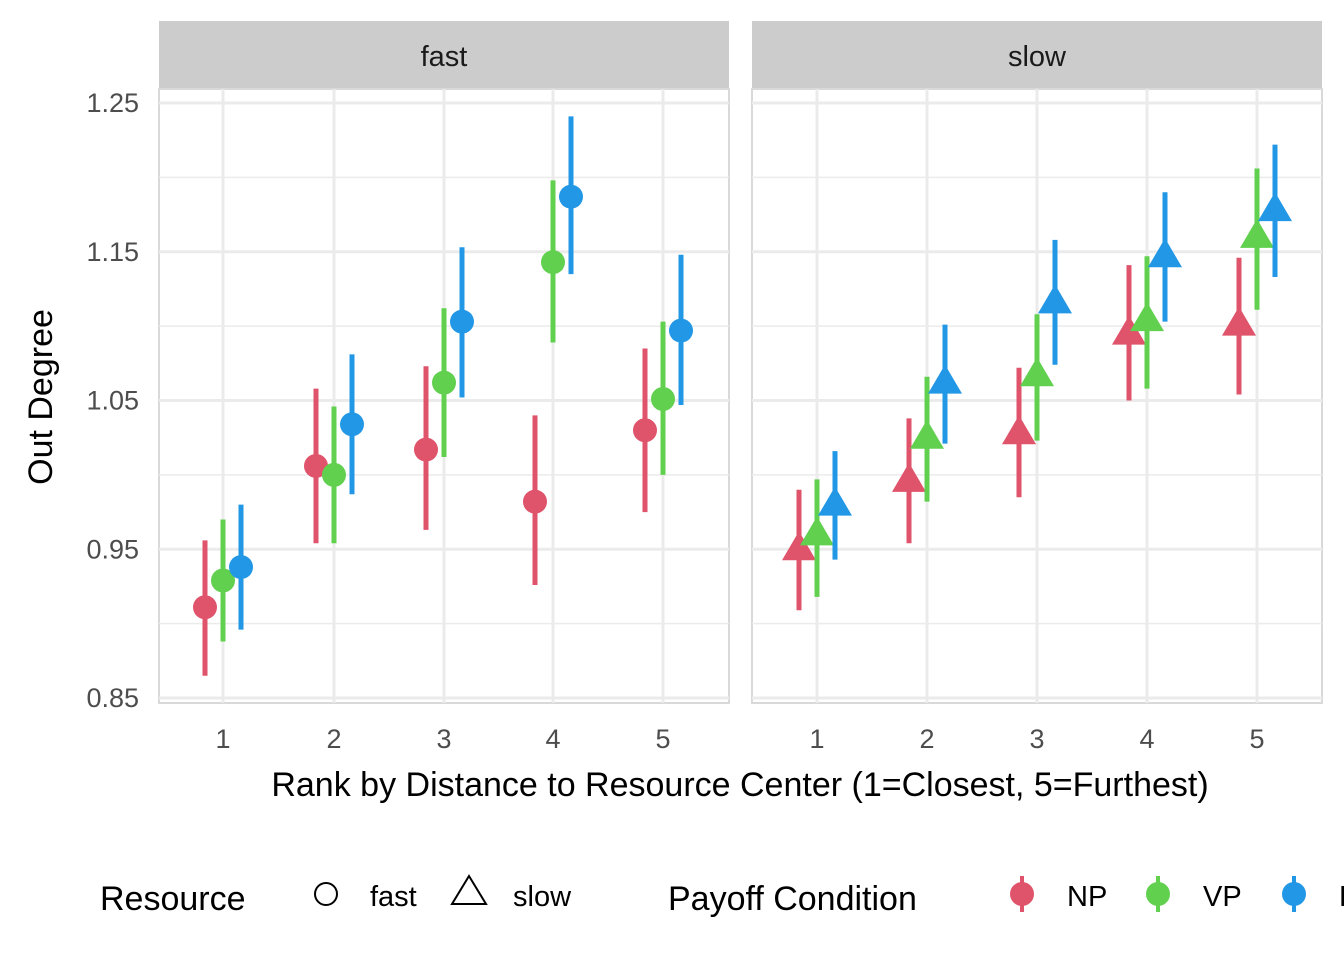 This screenshot has width=1344, height=965. Describe the element at coordinates (1158, 894) in the screenshot. I see `legend-dot-VP` at that location.